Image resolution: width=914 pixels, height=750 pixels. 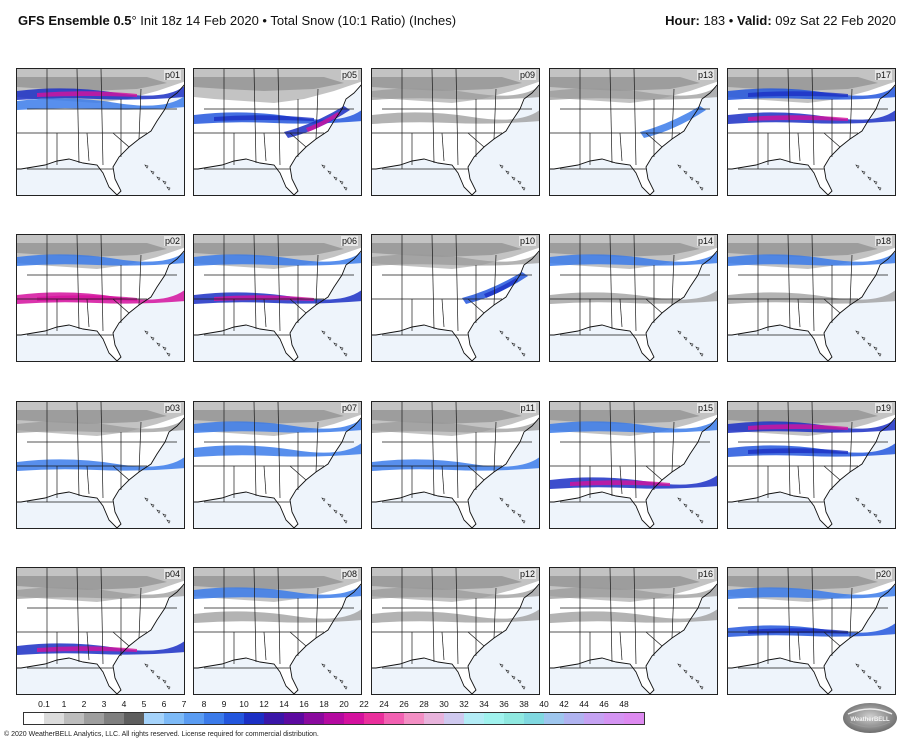 I want to click on colorbar-tick-label: 16, so click(x=304, y=704).